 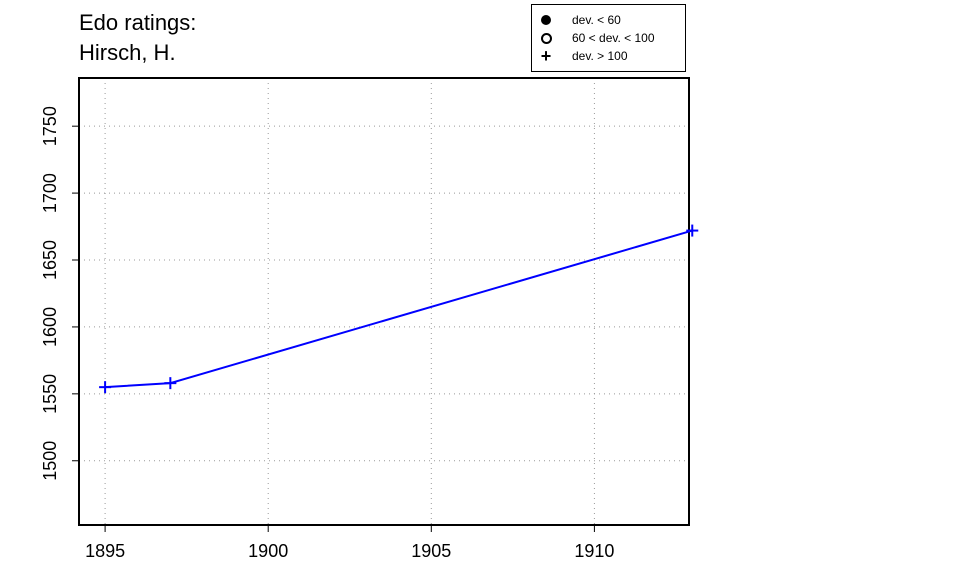 I want to click on chart-title-line-2: Hirsch, H., so click(x=127, y=52).